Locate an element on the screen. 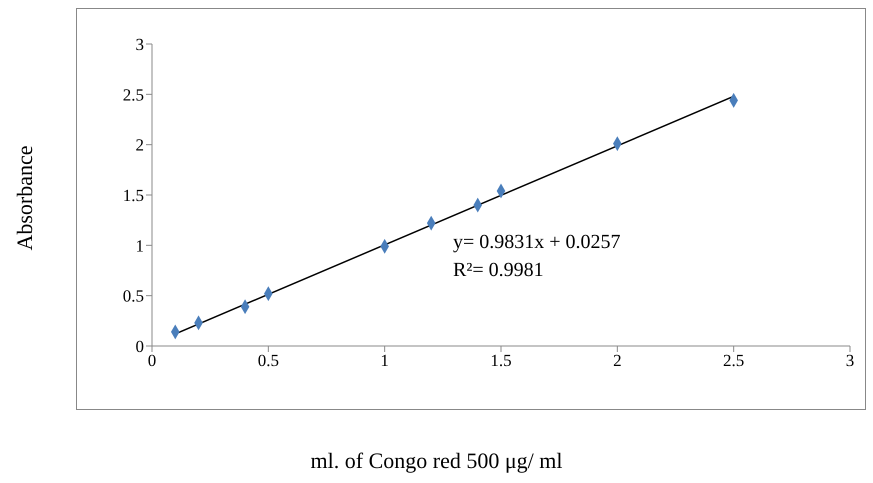 The height and width of the screenshot is (483, 873). y-axis-title: Absorbance is located at coordinates (25, 198).